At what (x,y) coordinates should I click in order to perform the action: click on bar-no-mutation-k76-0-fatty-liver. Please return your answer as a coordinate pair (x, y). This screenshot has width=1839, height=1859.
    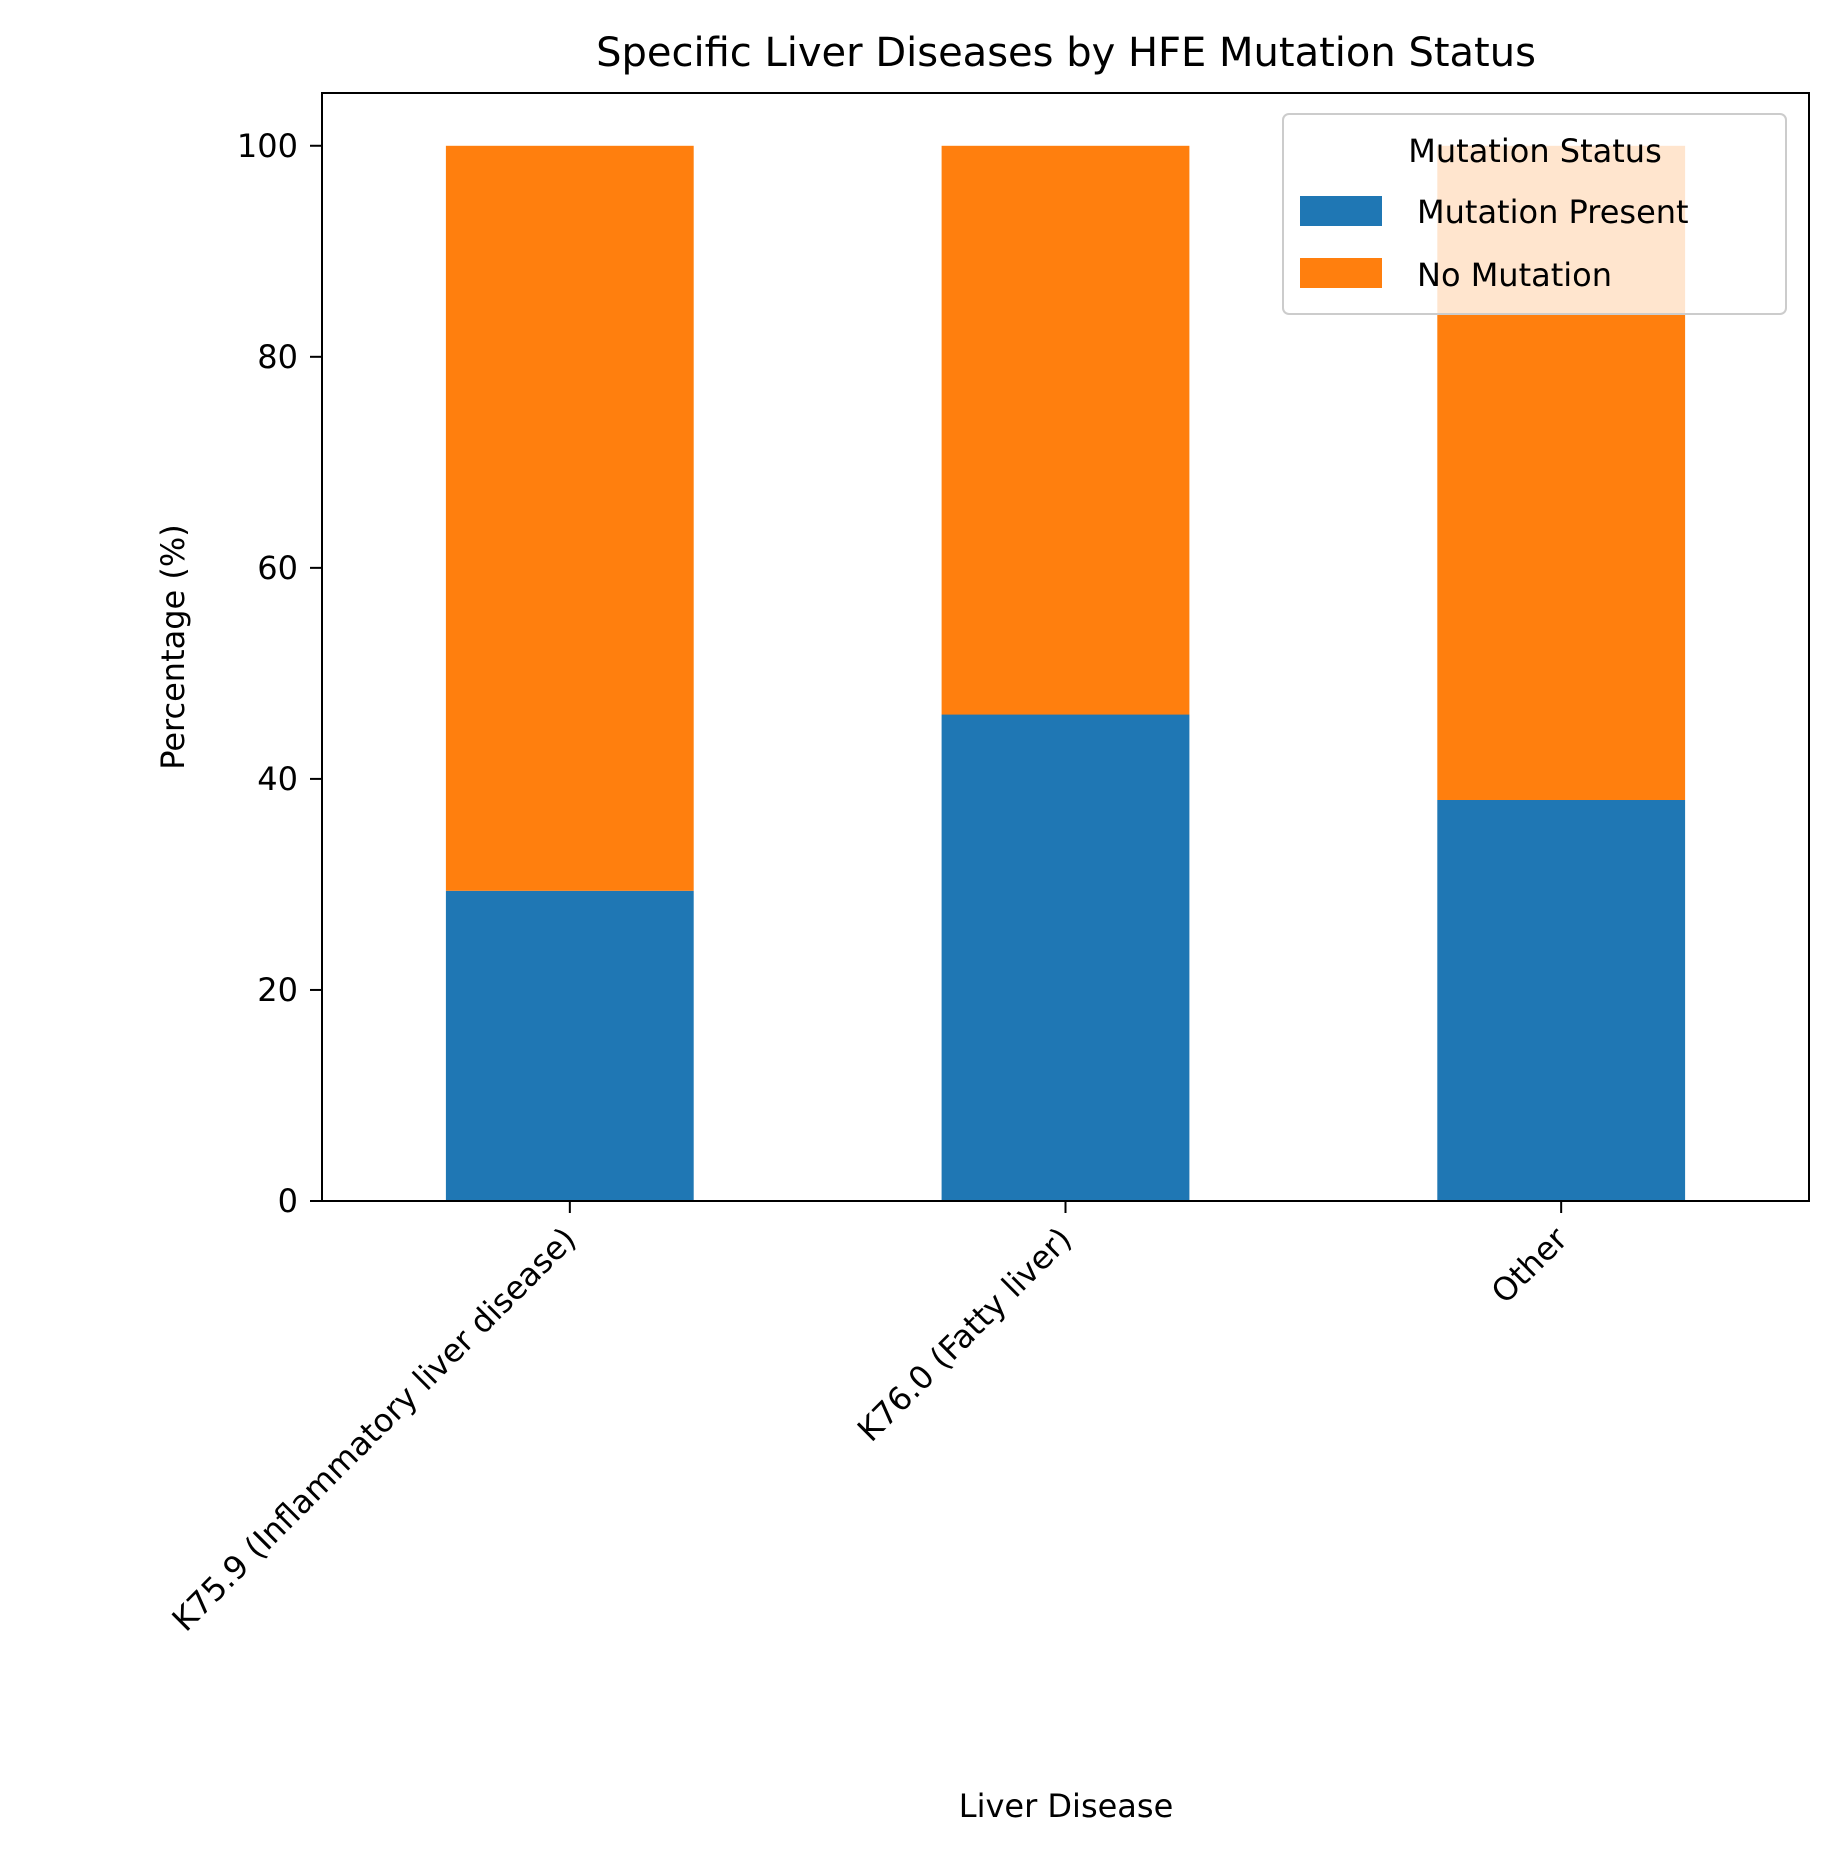
    Looking at the image, I should click on (1065, 430).